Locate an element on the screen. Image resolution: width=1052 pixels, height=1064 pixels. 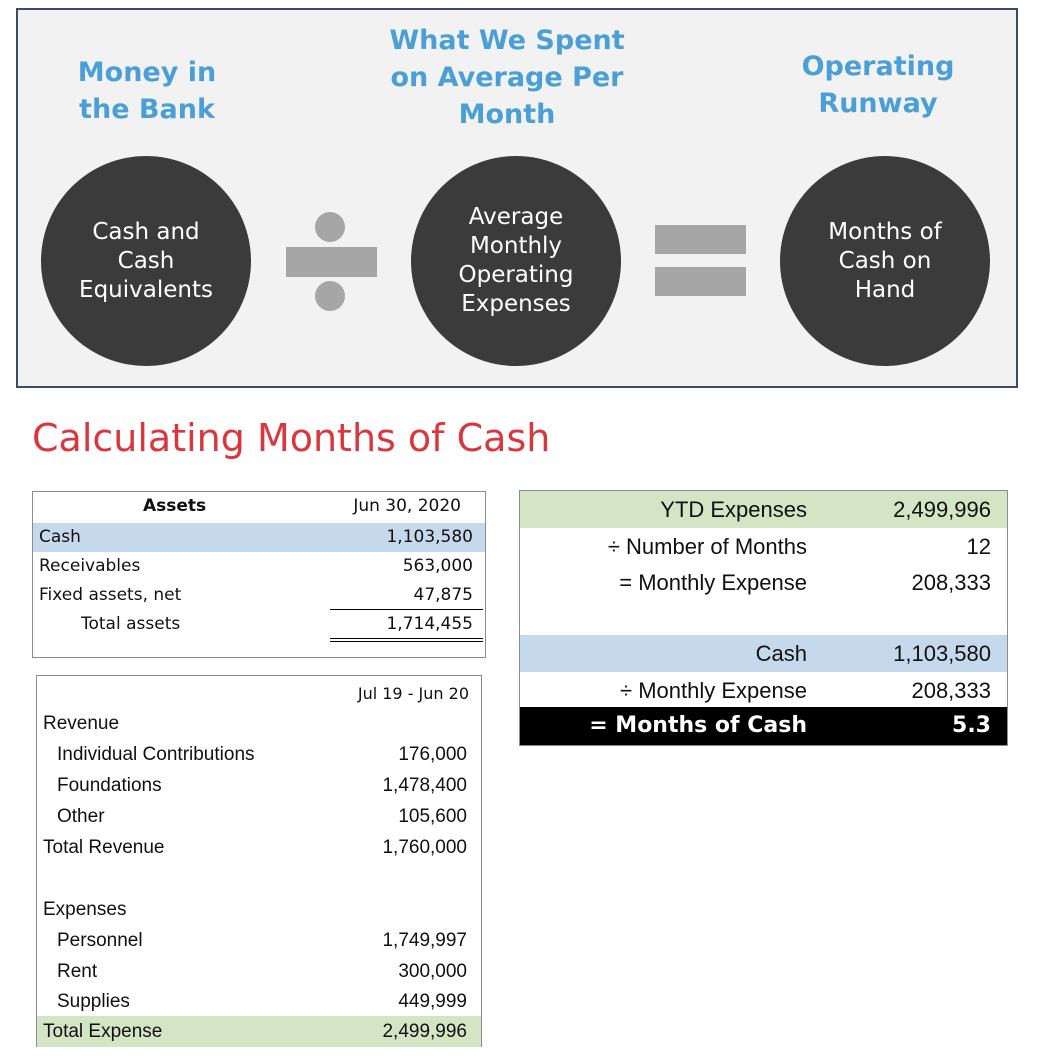
heading-line: Month is located at coordinates (507, 114).